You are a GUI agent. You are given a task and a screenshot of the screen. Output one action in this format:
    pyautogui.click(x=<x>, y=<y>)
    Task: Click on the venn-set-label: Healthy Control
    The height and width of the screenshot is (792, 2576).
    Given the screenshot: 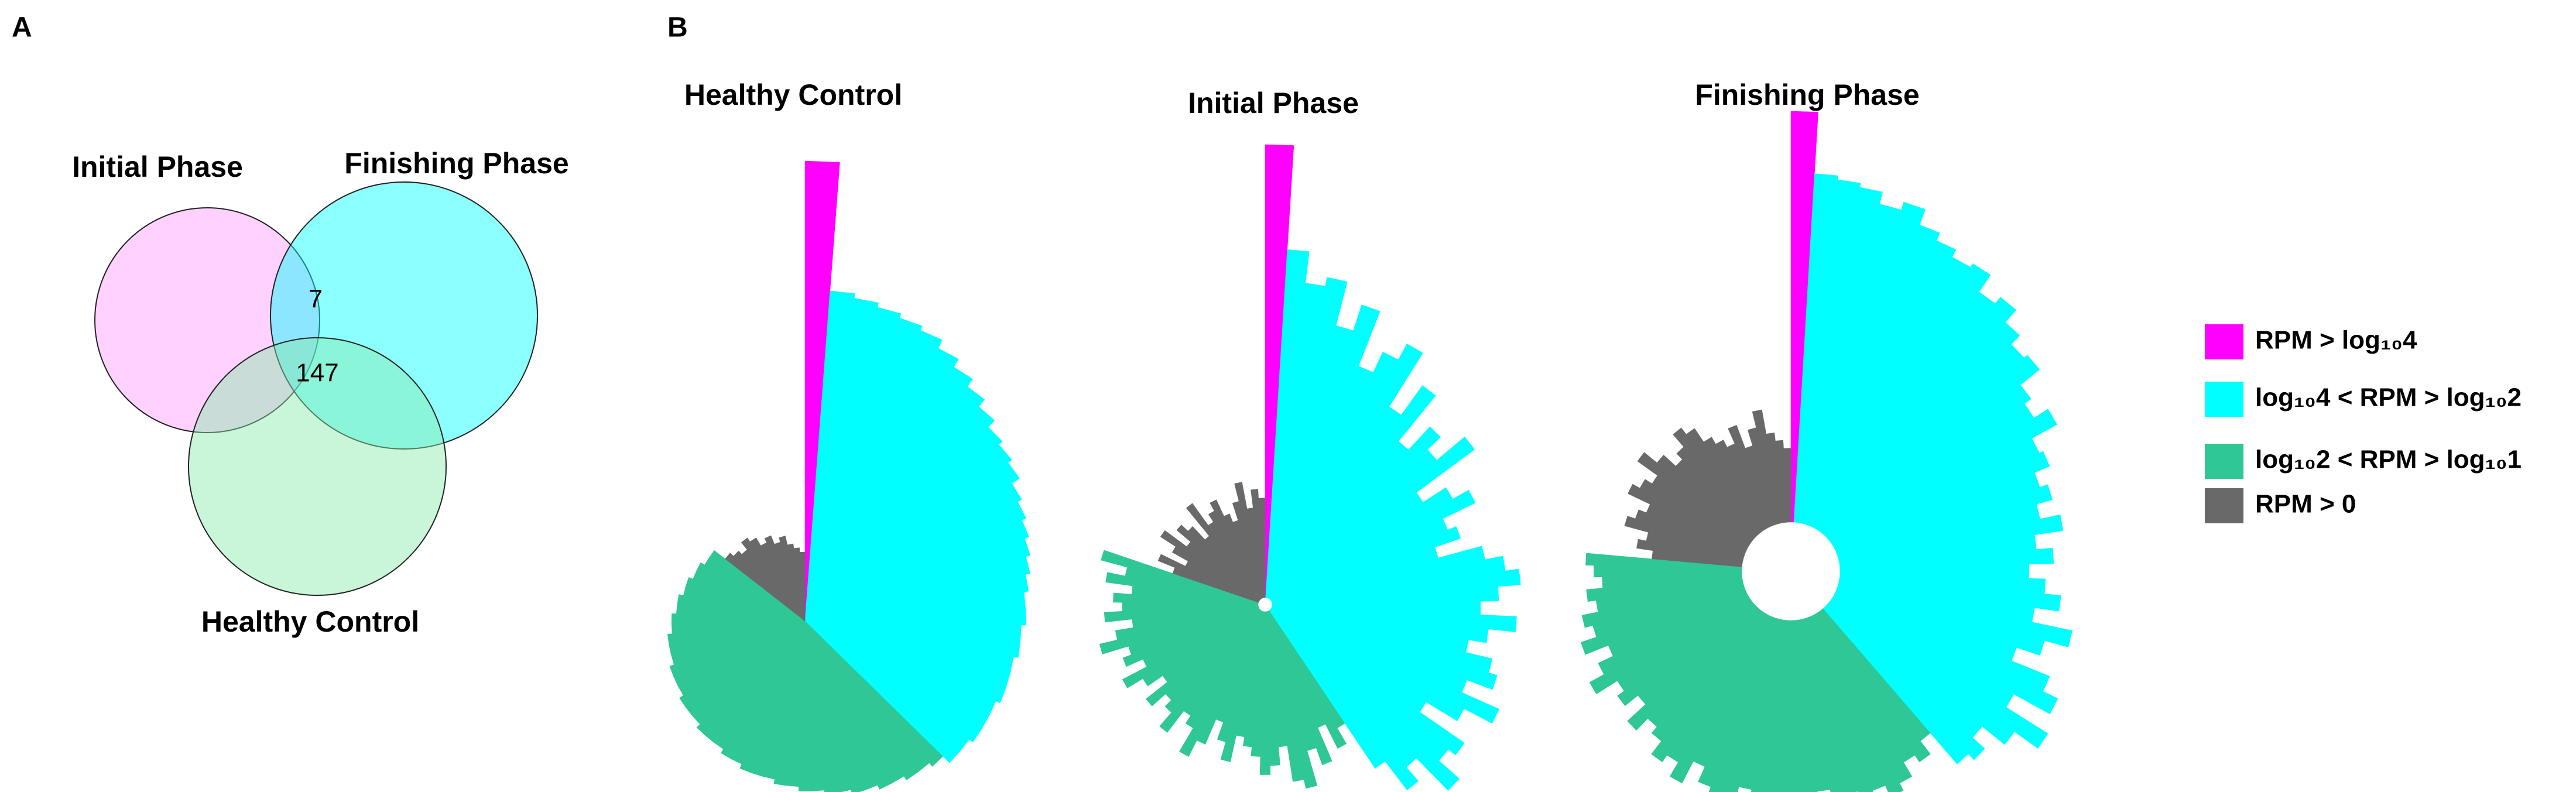 What is the action you would take?
    pyautogui.click(x=310, y=621)
    